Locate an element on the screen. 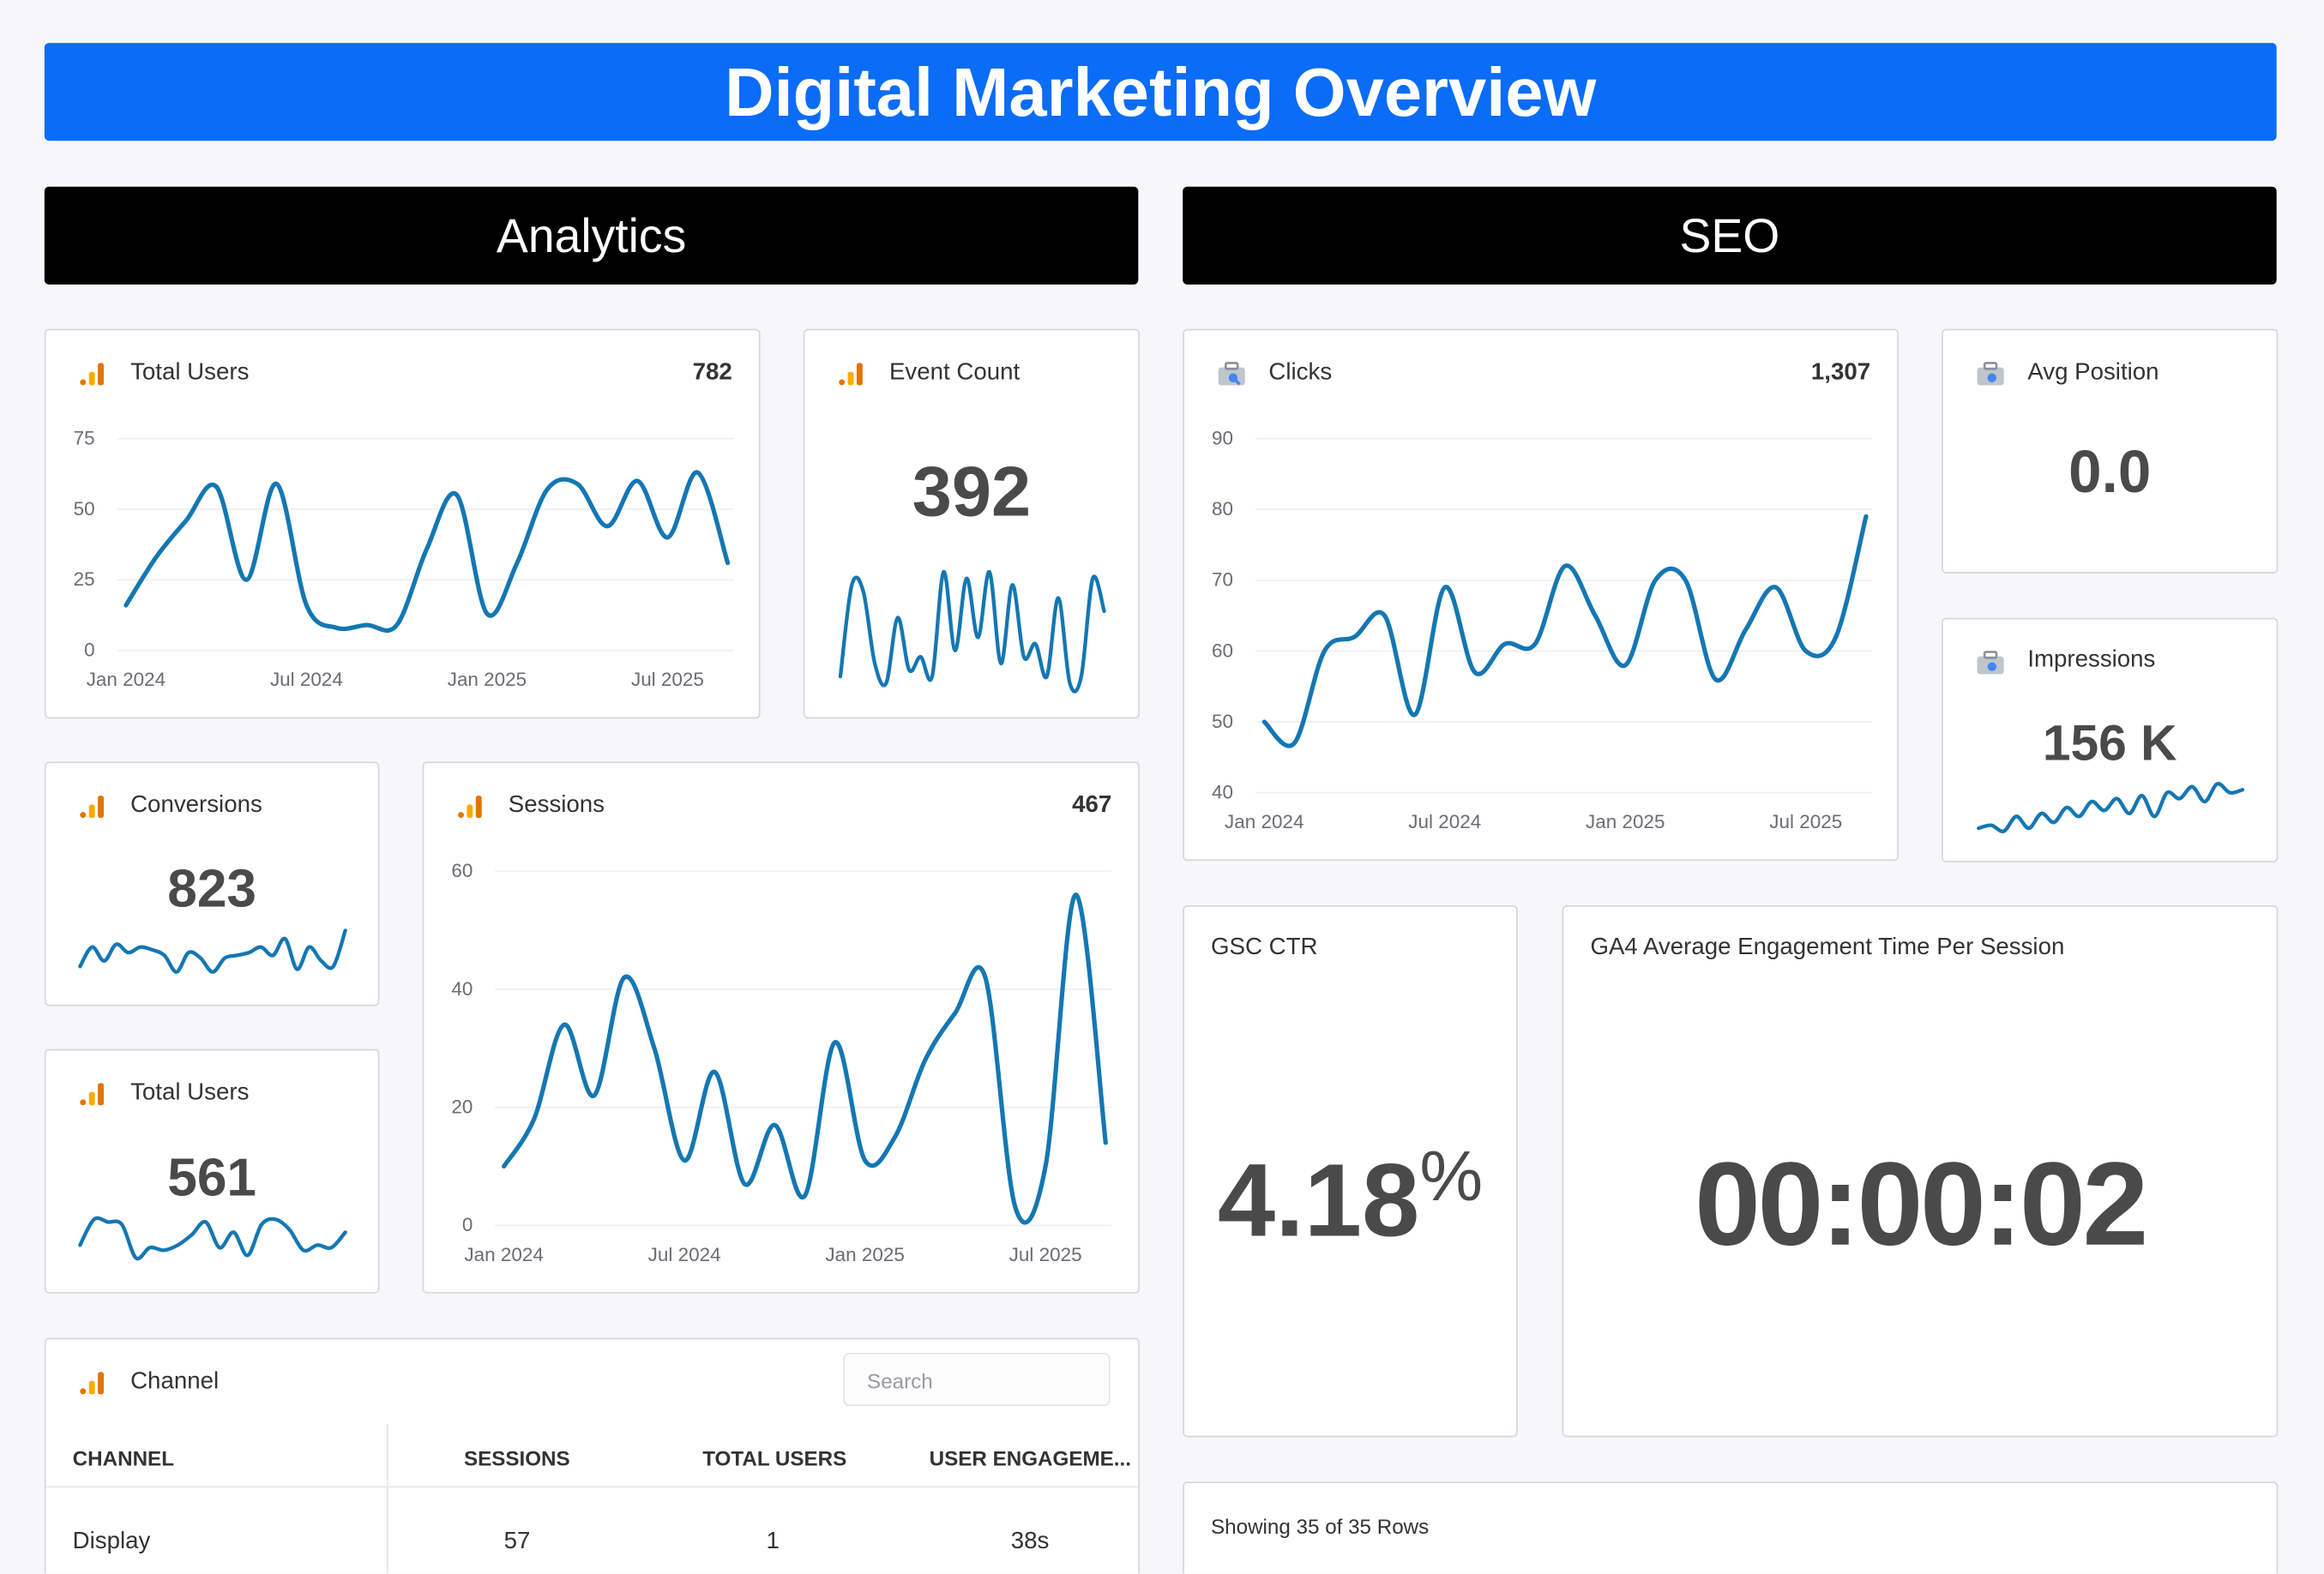  search-box: Search is located at coordinates (977, 1379).